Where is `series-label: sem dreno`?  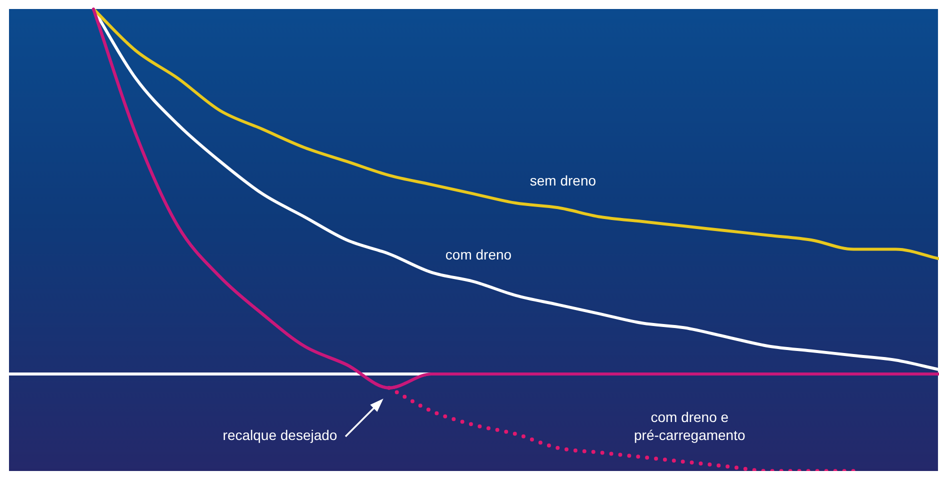 series-label: sem dreno is located at coordinates (563, 180).